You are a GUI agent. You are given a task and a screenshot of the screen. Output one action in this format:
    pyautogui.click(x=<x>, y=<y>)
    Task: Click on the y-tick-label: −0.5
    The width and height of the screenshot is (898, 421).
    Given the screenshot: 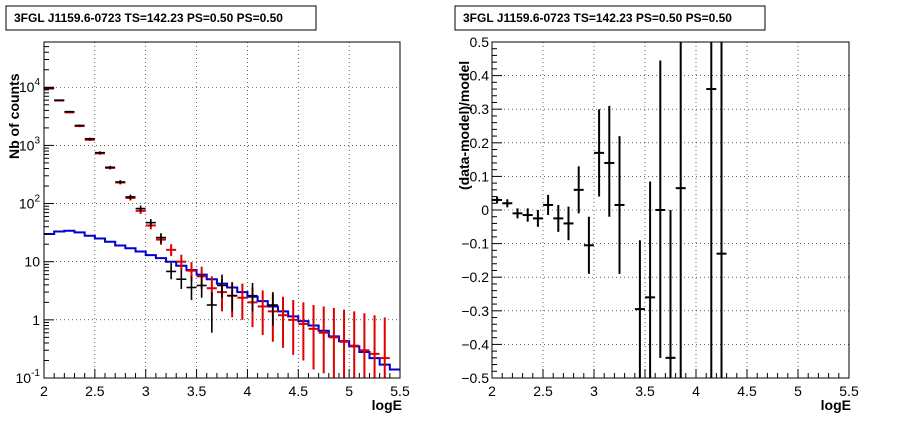 What is the action you would take?
    pyautogui.click(x=475, y=378)
    